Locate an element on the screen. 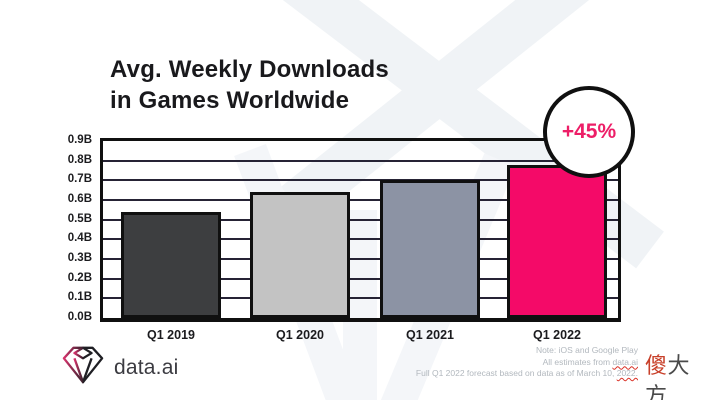  growth-badge: +45% is located at coordinates (589, 132).